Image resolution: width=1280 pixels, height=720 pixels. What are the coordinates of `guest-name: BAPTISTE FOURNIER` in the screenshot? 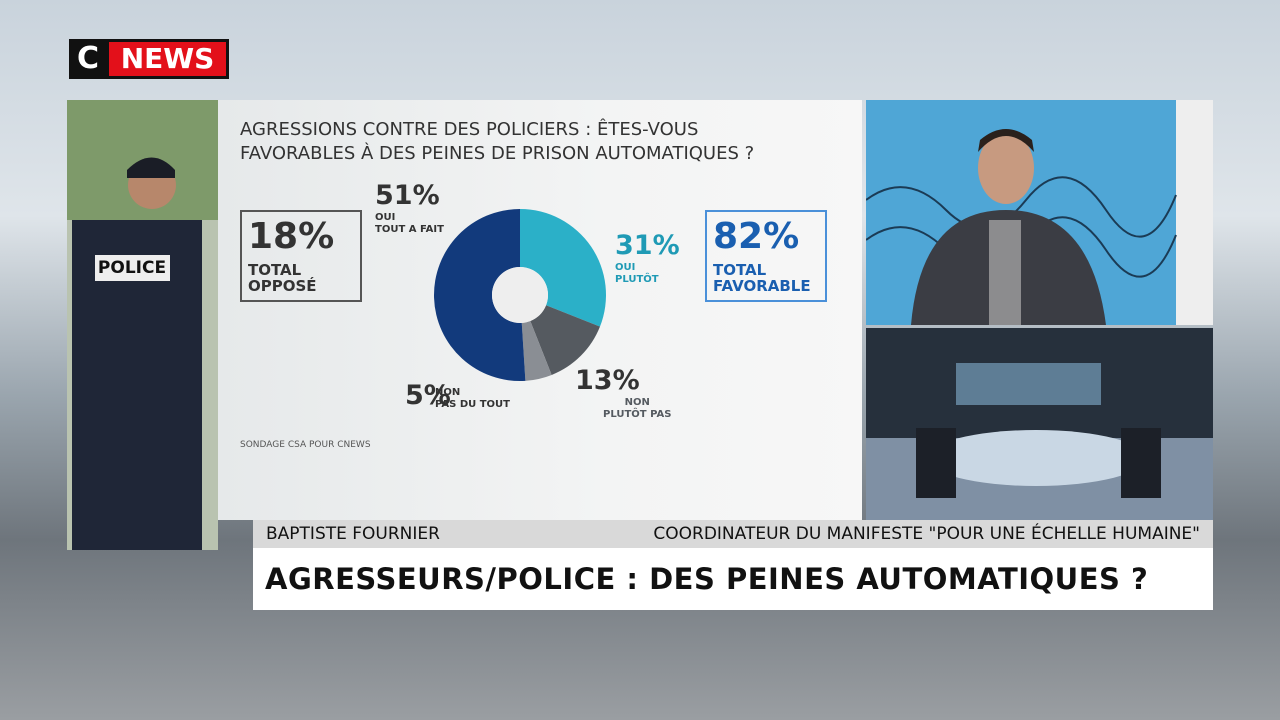 It's located at (353, 534).